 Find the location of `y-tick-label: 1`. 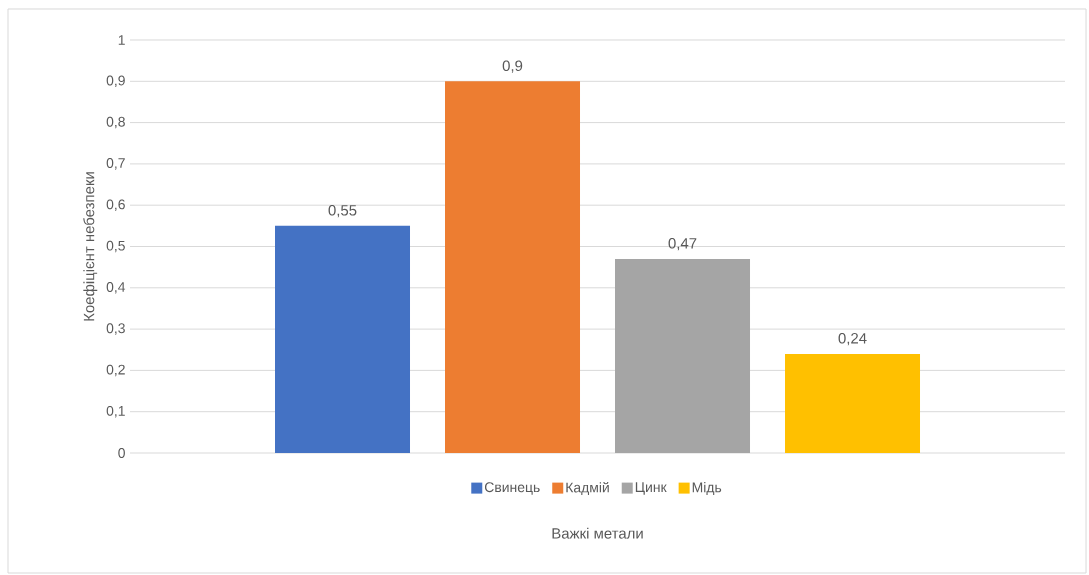

y-tick-label: 1 is located at coordinates (121, 40).